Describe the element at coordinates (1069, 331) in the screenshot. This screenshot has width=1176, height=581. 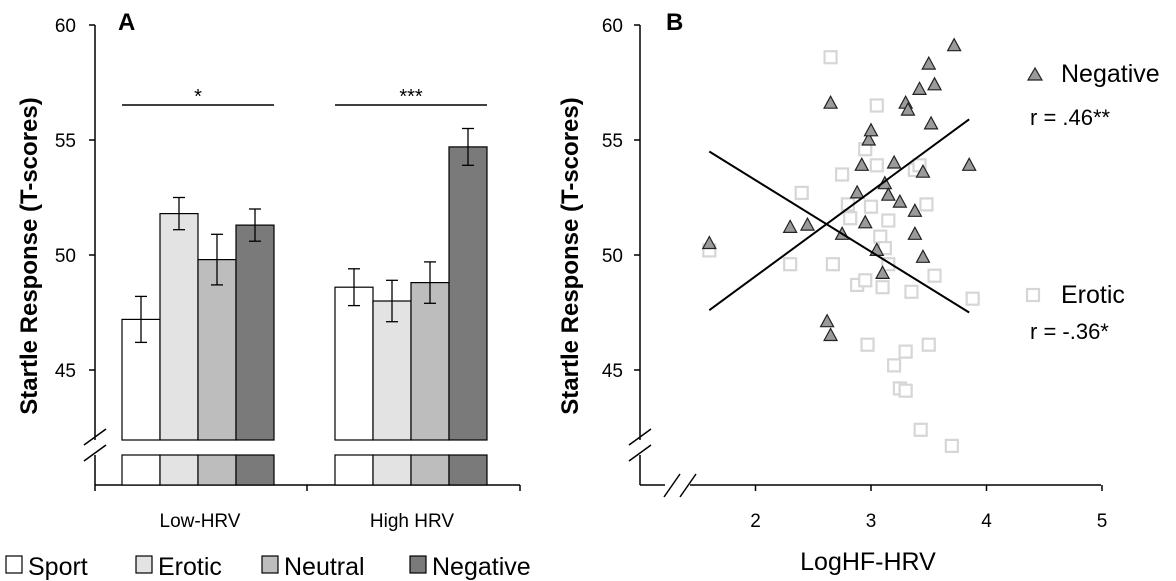
I see `erotic-correlation: r = -.36*` at that location.